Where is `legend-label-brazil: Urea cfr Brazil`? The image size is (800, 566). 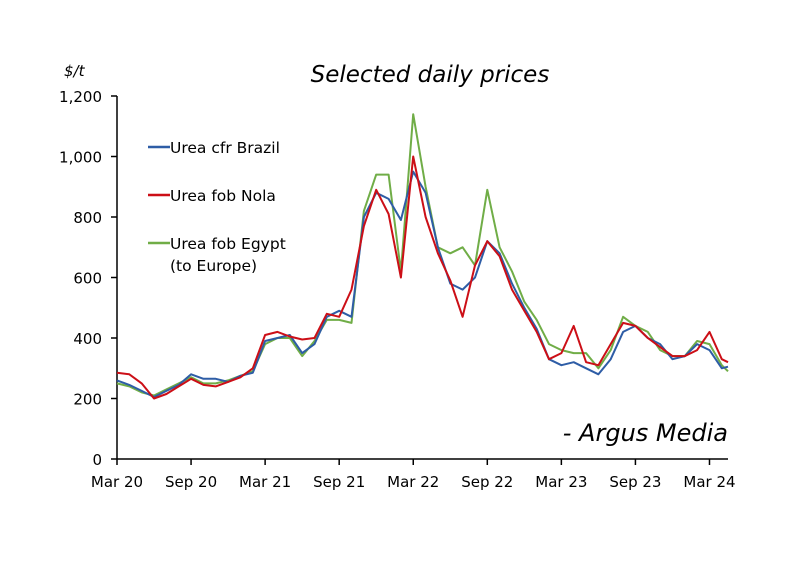
legend-label-brazil: Urea cfr Brazil is located at coordinates (225, 148).